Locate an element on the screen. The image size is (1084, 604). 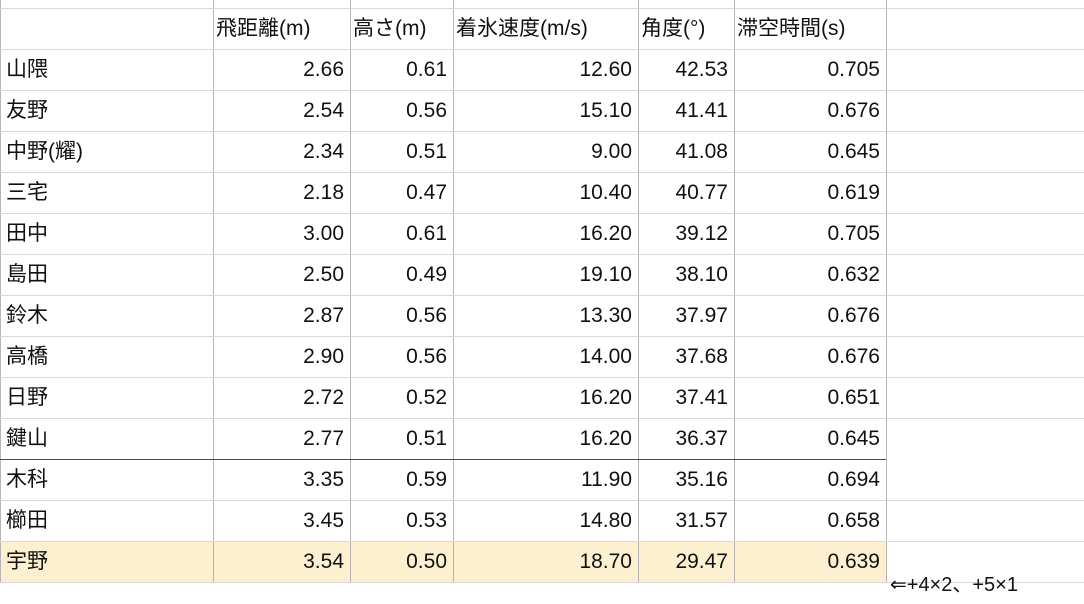
value-cell: 0.651 is located at coordinates (853, 397).